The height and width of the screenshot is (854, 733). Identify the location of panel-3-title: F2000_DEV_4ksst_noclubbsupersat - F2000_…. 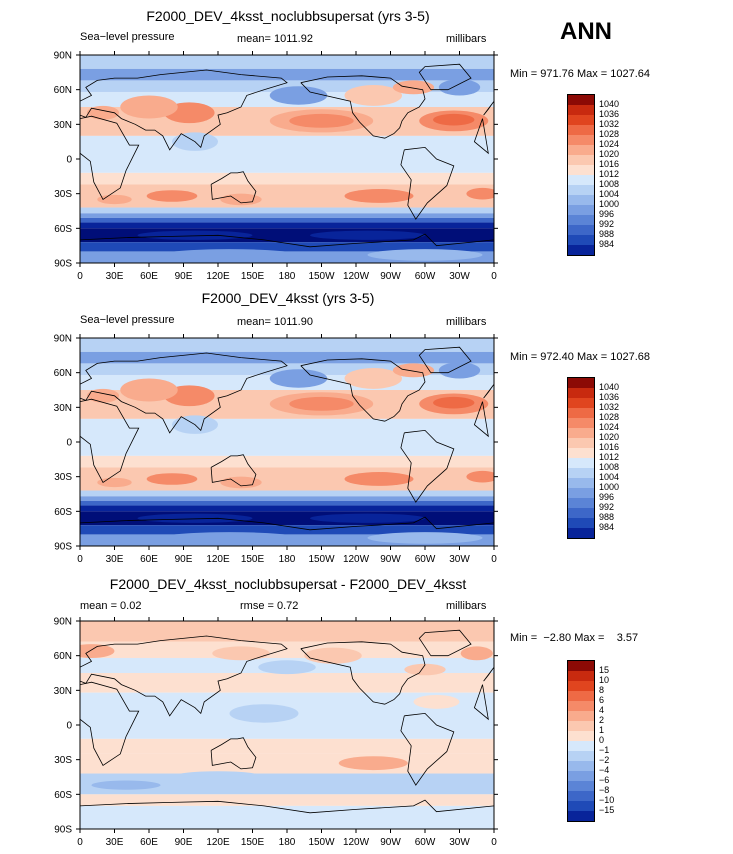
(288, 584).